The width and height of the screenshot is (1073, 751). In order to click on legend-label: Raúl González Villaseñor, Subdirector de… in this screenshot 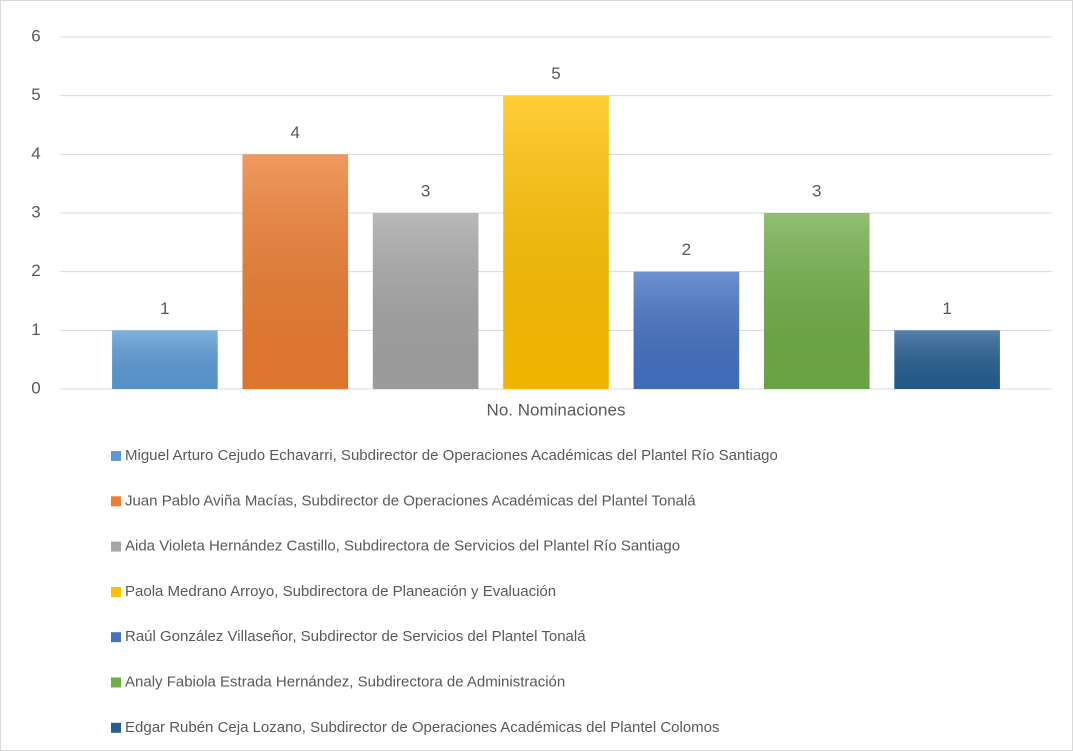, I will do `click(355, 636)`.